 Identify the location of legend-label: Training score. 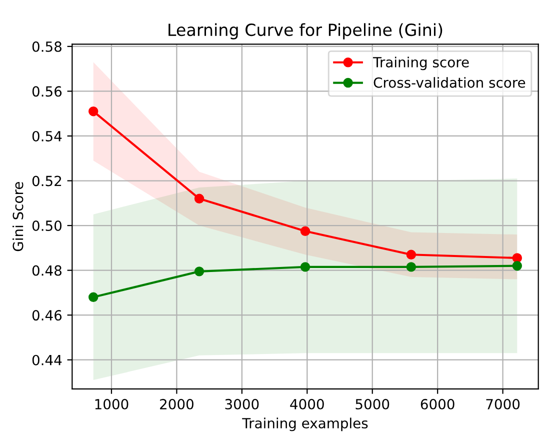
(420, 63).